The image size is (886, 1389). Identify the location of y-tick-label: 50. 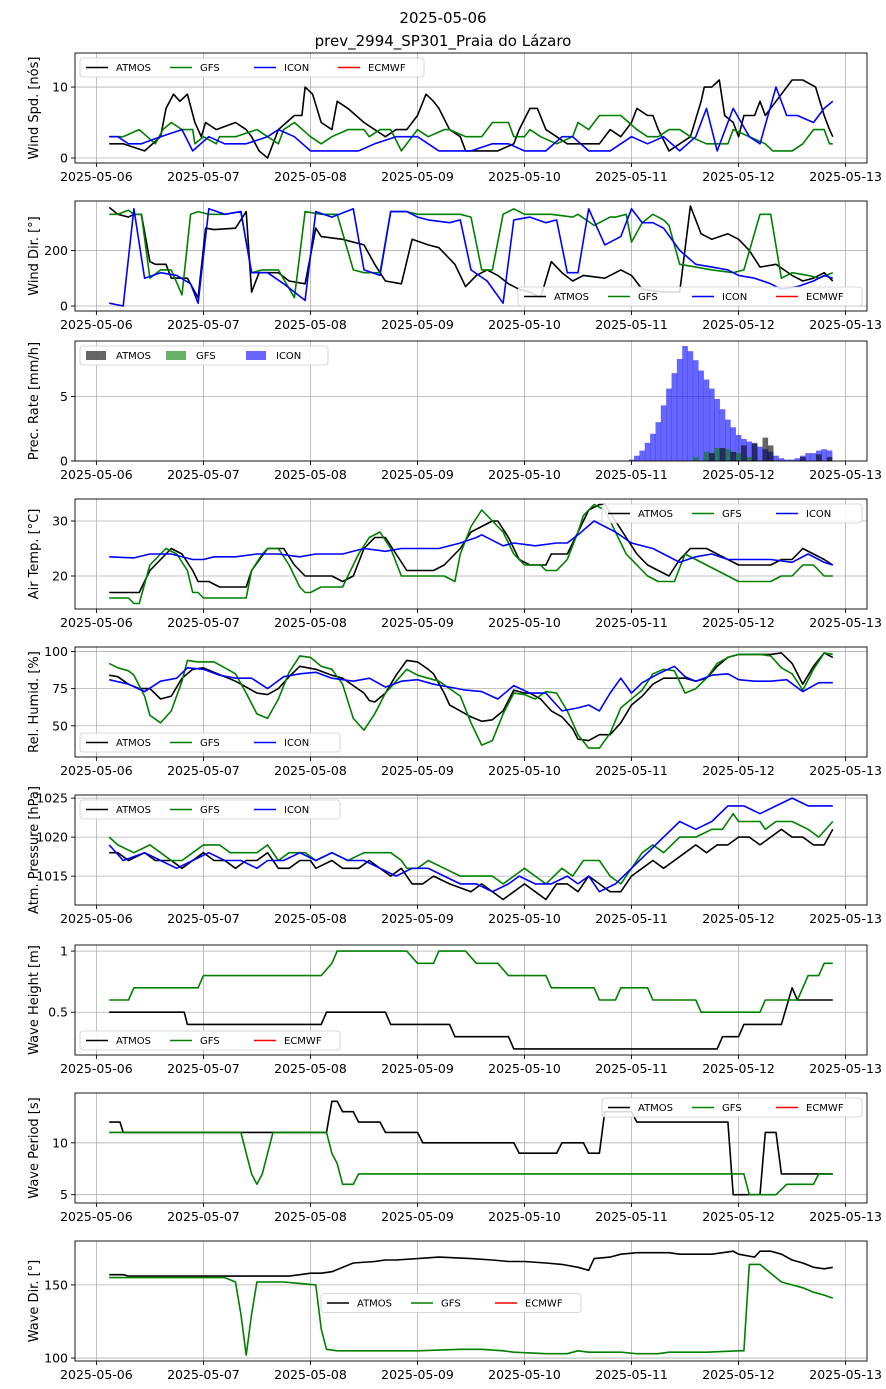
(60, 725).